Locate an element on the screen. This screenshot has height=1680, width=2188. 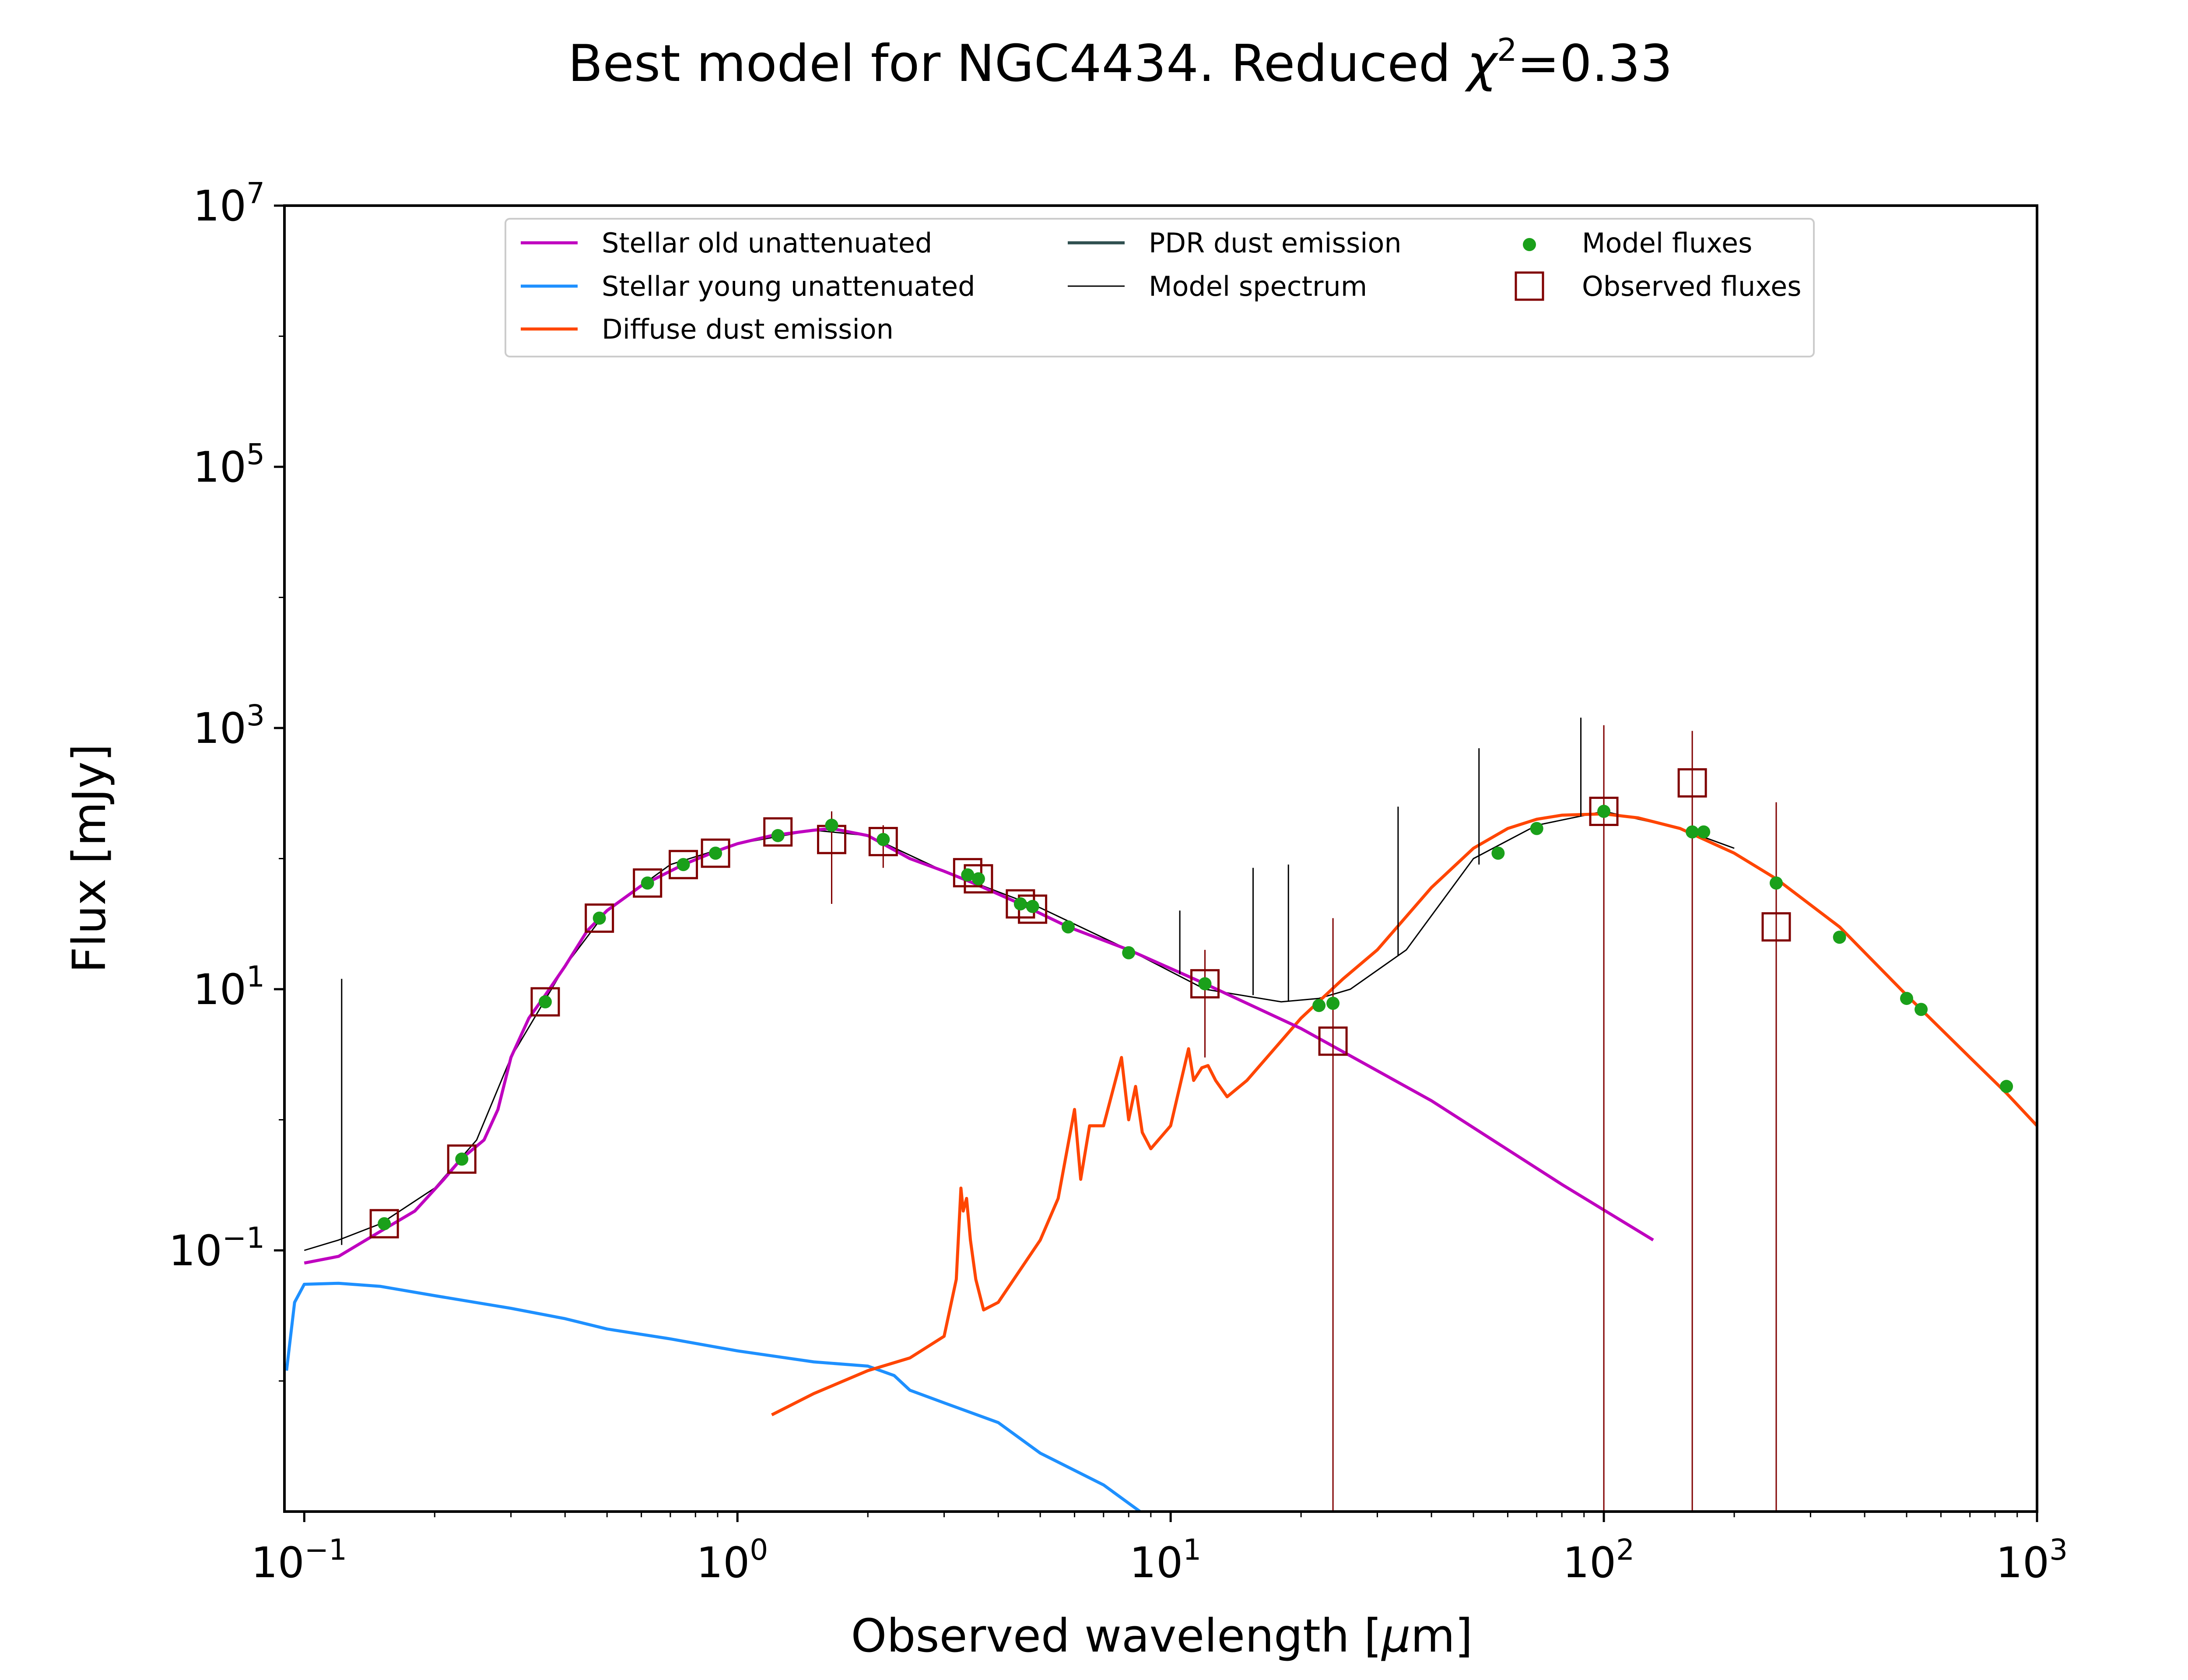
chart-title: Best model for NGC4434. Reduced χ2=0.33 is located at coordinates (1120, 62).